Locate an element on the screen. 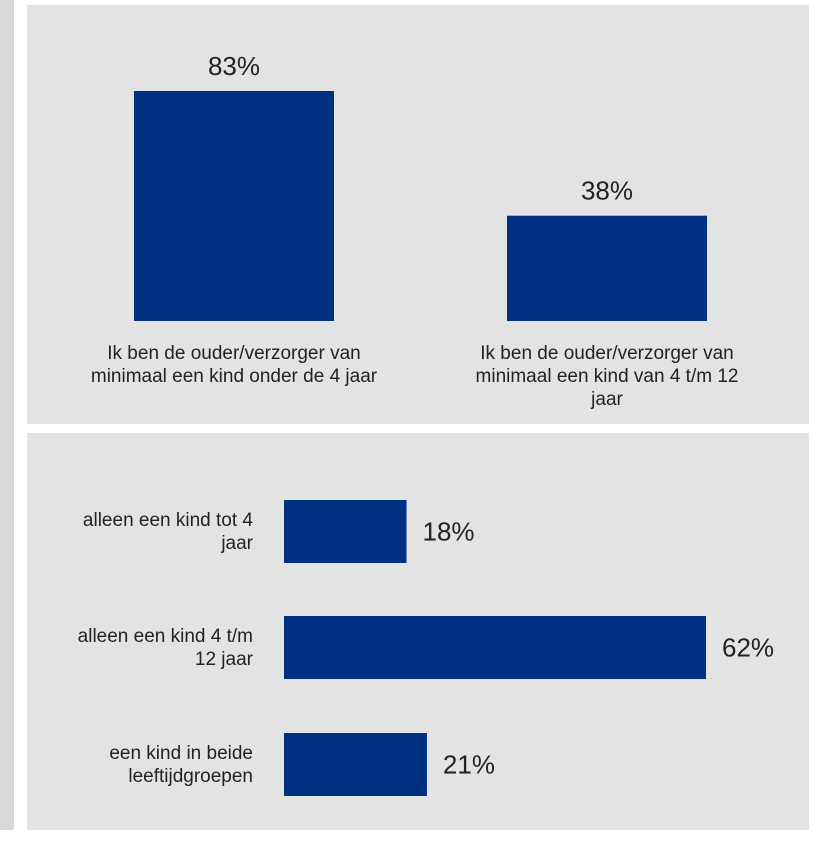  category-label: alleen een kind tot 4 is located at coordinates (168, 520).